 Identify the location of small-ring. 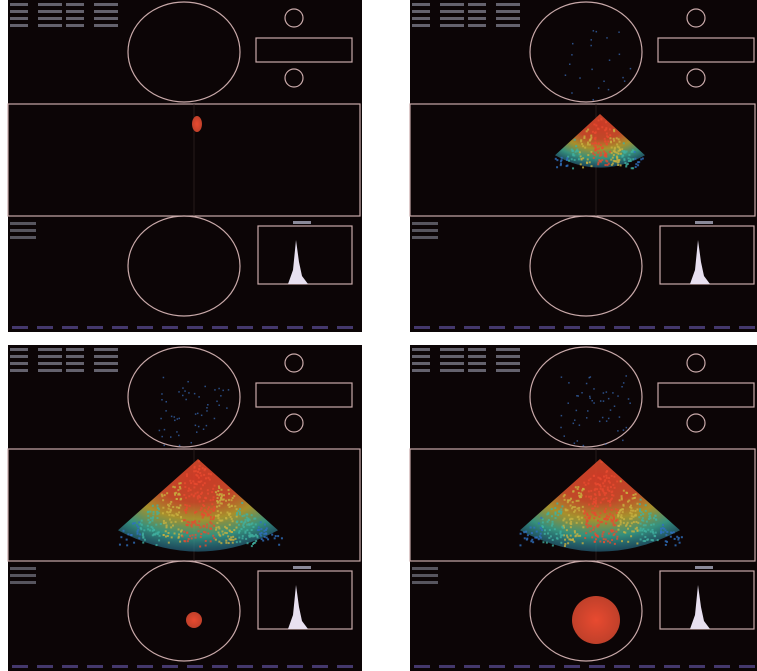
(294, 78).